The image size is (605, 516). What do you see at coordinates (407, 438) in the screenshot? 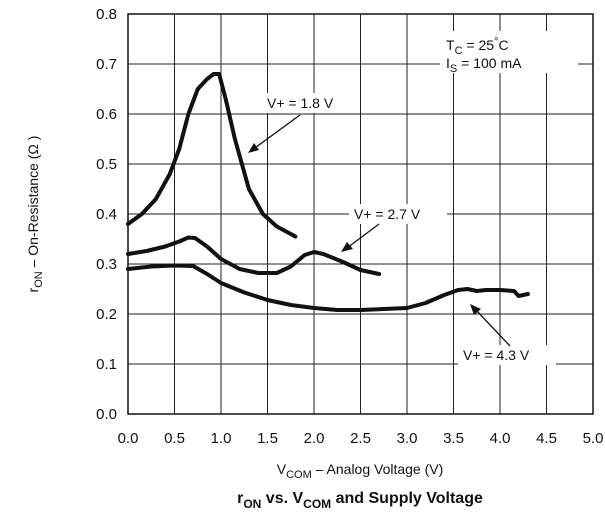
I see `x-tick-label-6: 3.0` at bounding box center [407, 438].